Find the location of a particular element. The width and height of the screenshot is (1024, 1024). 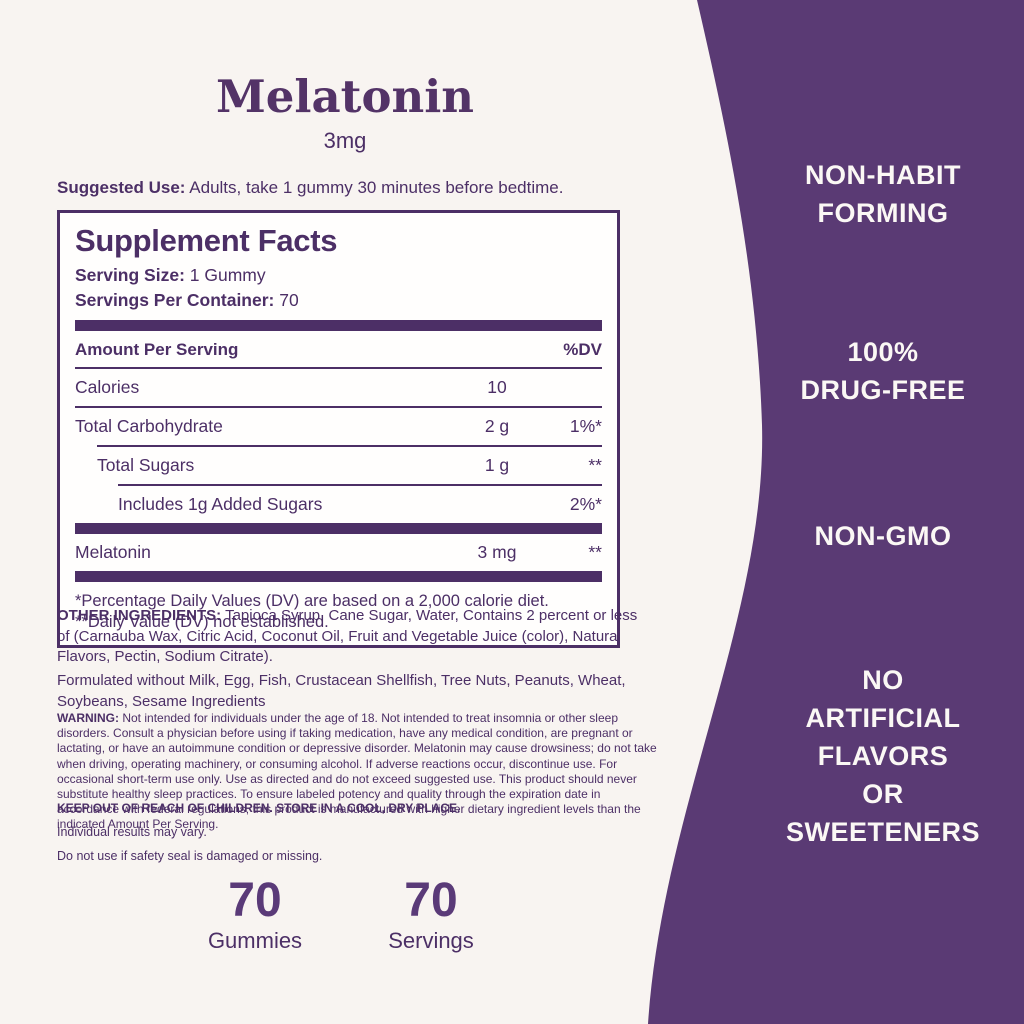

nutrient-name: Includes 1g Added Sugars is located at coordinates (220, 504).